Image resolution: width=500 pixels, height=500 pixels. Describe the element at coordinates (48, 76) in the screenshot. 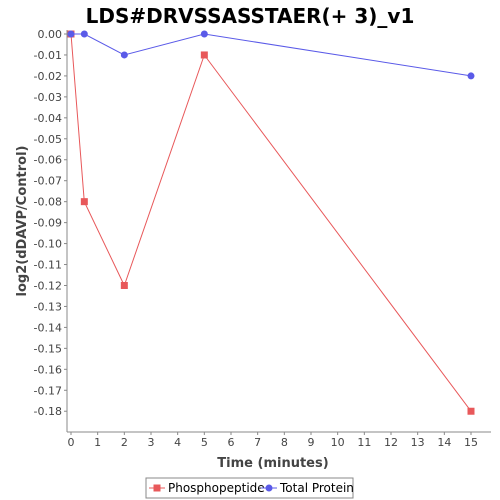

I see `y-tick-label: -0.02` at that location.